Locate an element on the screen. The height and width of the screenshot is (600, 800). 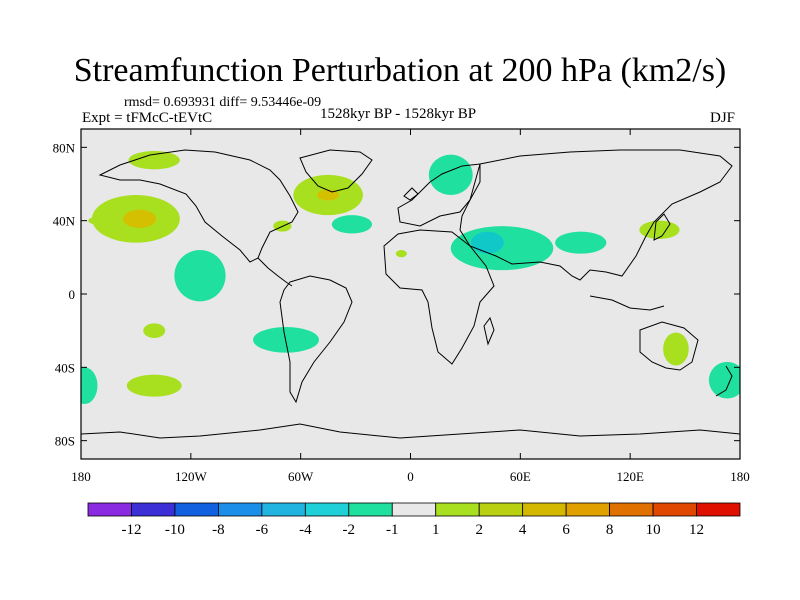
x-tick-label-3: 0 is located at coordinates (410, 476).